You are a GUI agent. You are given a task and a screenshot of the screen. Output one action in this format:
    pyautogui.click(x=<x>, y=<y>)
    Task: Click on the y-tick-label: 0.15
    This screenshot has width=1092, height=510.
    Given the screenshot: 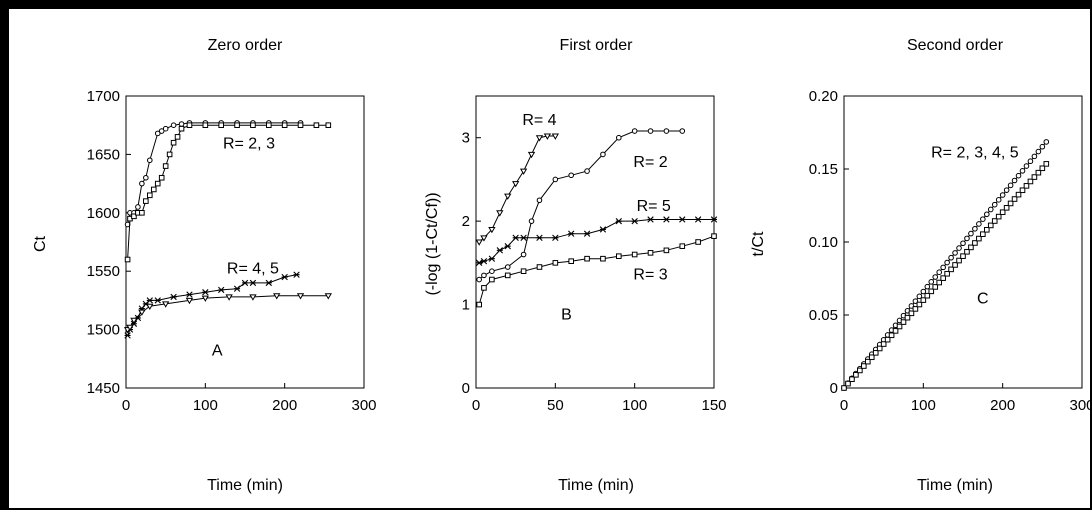 What is the action you would take?
    pyautogui.click(x=823, y=169)
    